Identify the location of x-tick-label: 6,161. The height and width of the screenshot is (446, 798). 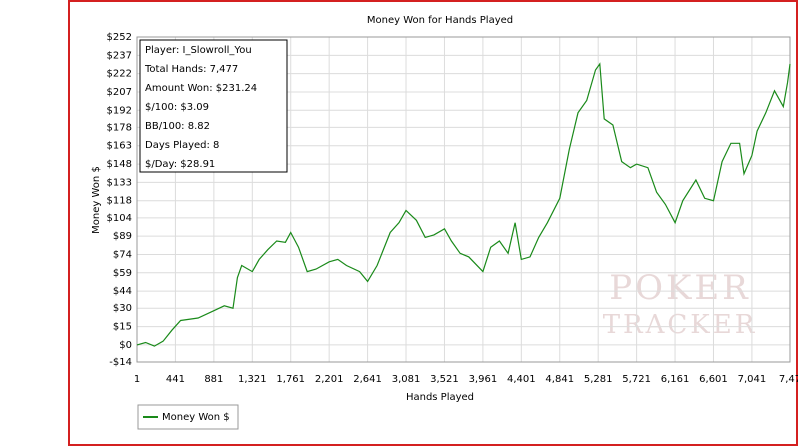
(675, 379).